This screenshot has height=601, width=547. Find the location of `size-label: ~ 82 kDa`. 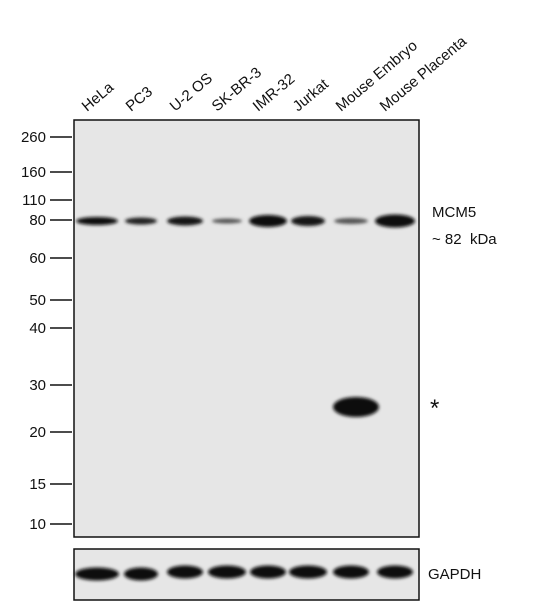

size-label: ~ 82 kDa is located at coordinates (464, 239).